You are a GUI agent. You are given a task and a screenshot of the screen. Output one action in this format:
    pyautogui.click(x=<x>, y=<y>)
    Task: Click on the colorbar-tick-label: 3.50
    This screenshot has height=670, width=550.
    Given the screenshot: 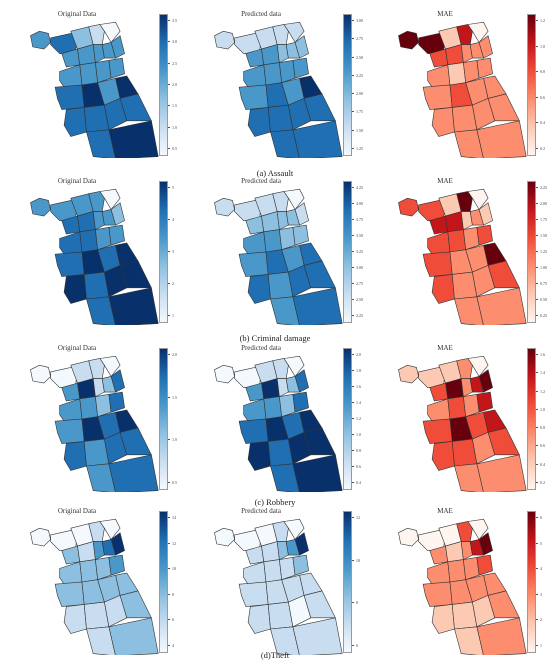 What is the action you would take?
    pyautogui.click(x=357, y=235)
    